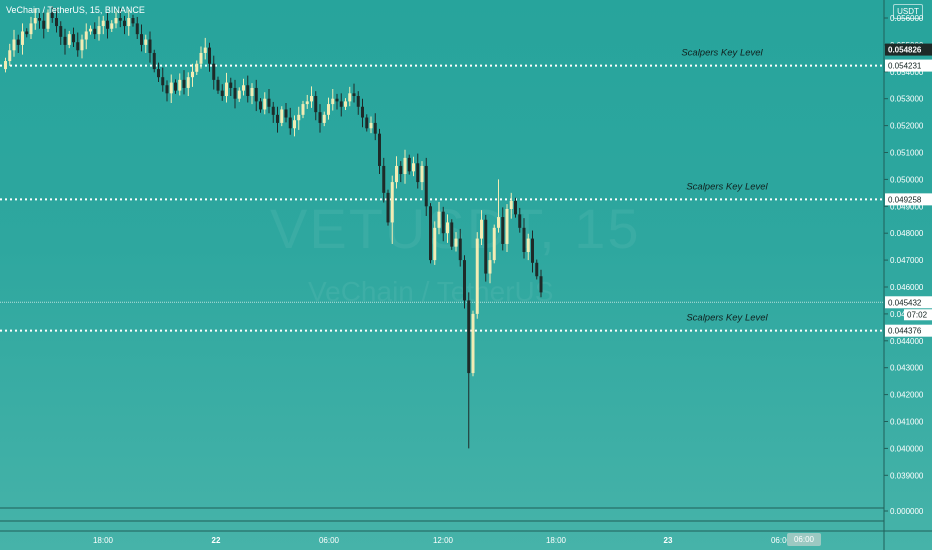 The width and height of the screenshot is (932, 550). Describe the element at coordinates (907, 206) in the screenshot. I see `price-tick-label: 0.049000` at that location.